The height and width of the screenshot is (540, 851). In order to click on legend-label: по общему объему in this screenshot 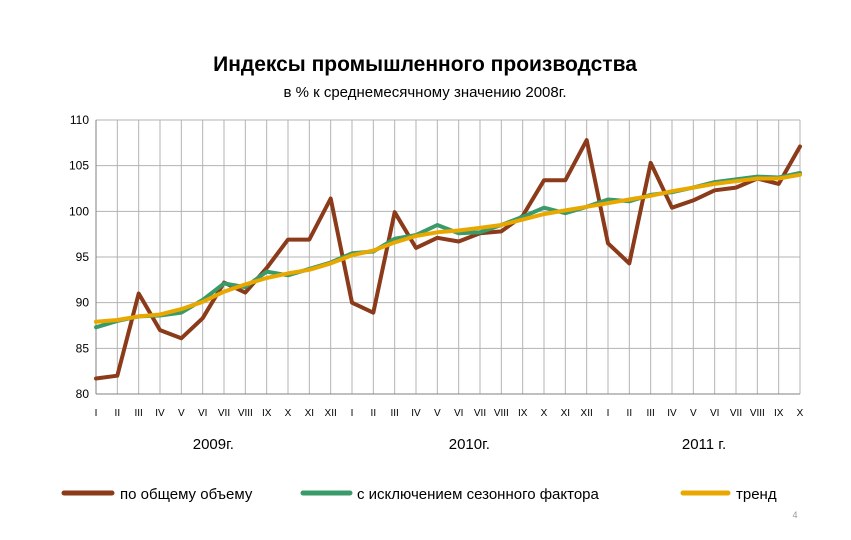, I will do `click(186, 494)`.